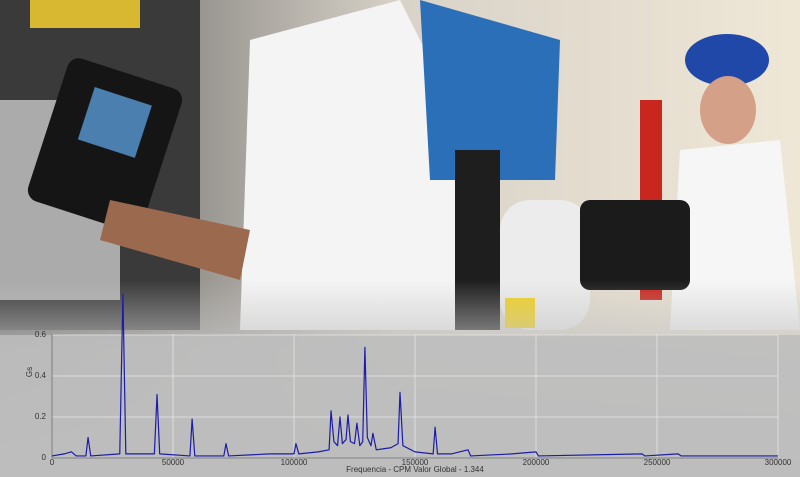 The height and width of the screenshot is (477, 800). Describe the element at coordinates (657, 462) in the screenshot. I see `x-tick-label: 250000` at that location.